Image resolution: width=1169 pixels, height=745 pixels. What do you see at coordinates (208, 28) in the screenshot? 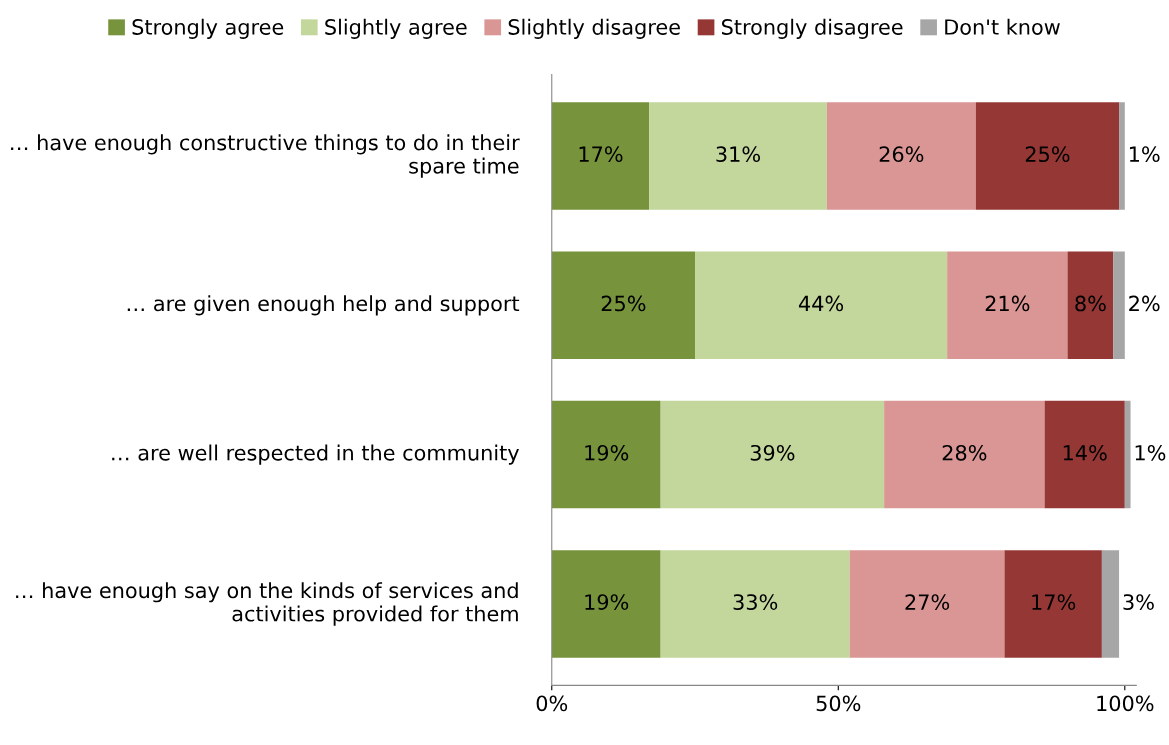
I see `legend-label: Strongly agree` at bounding box center [208, 28].